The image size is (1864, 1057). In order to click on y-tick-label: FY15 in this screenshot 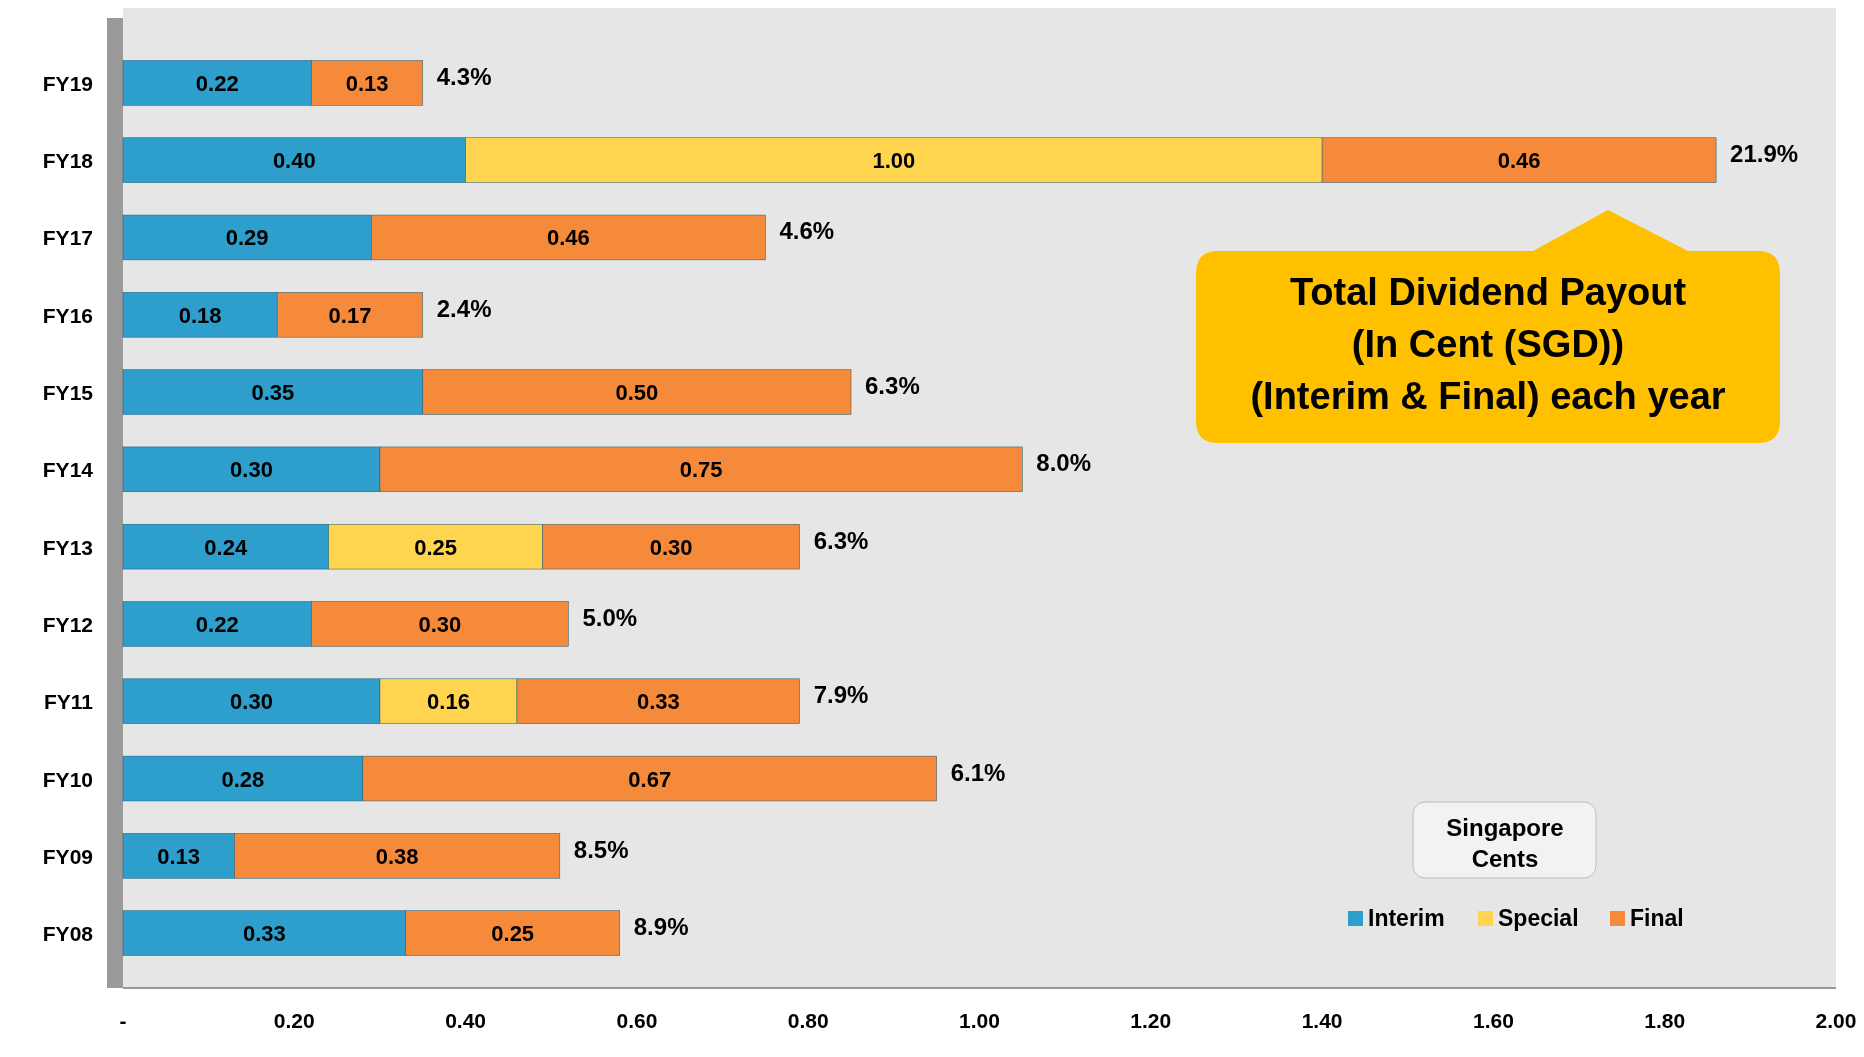, I will do `click(68, 393)`.